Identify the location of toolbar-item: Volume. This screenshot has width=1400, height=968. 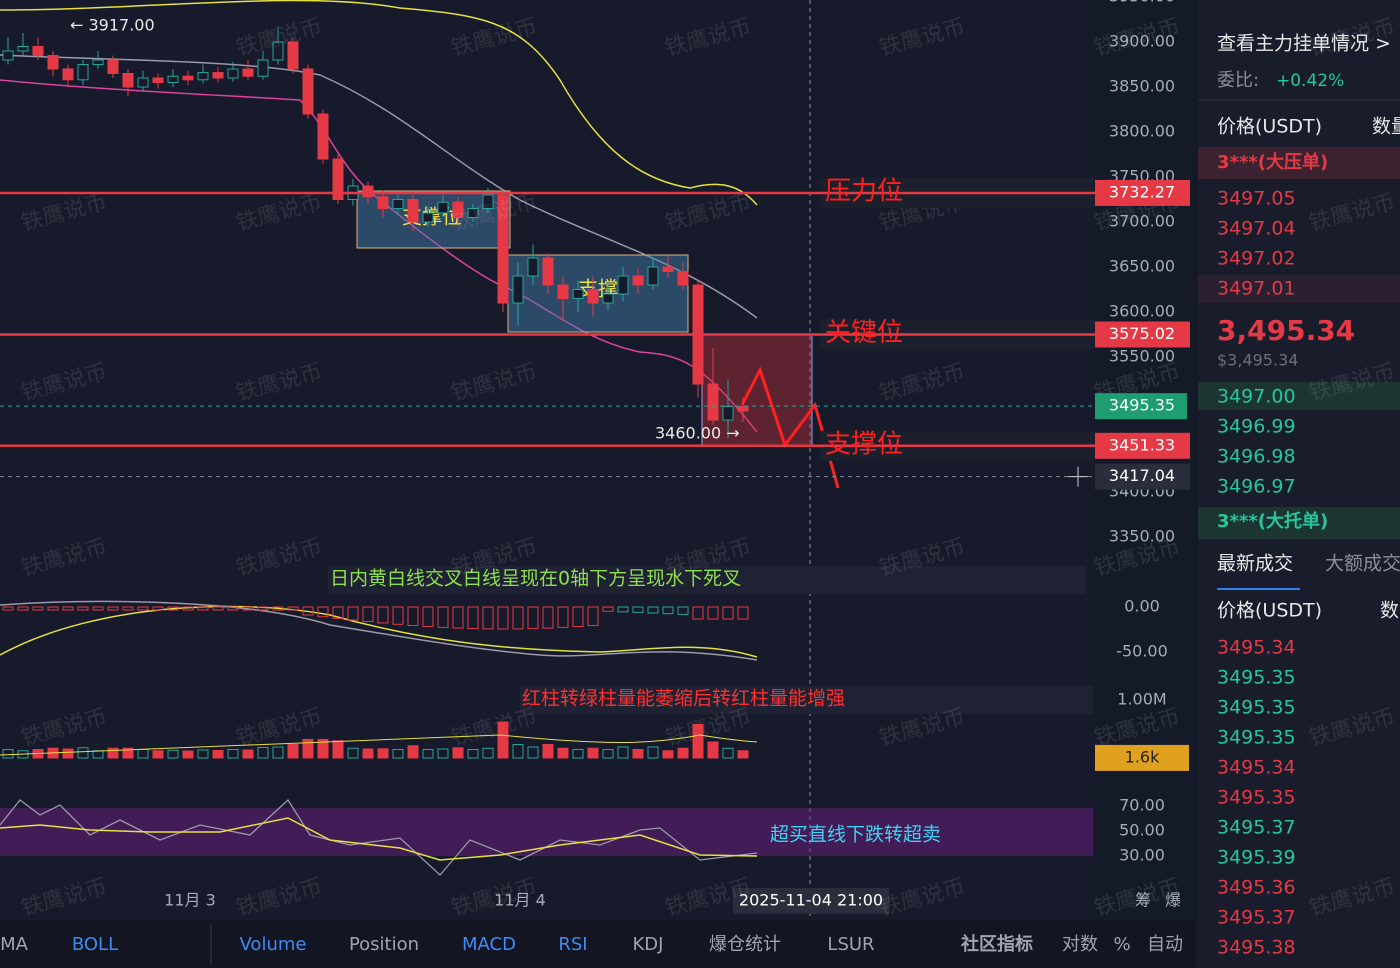
(273, 944).